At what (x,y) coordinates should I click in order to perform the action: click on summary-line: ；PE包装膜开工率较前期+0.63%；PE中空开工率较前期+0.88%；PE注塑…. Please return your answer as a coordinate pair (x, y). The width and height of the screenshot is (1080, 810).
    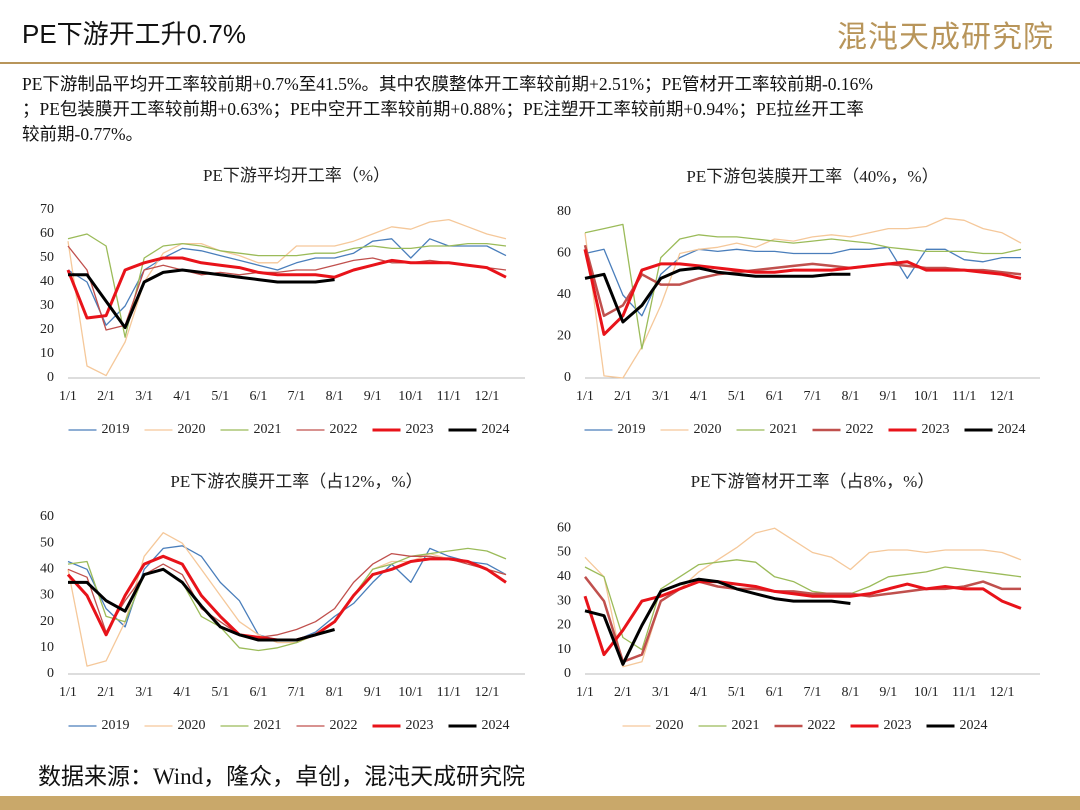
    Looking at the image, I should click on (443, 109).